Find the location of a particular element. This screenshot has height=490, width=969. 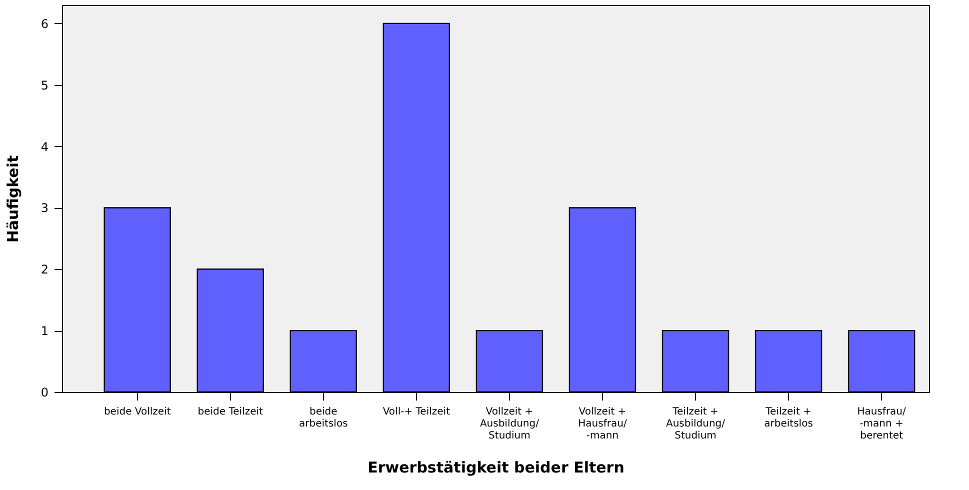

x-tick-label: Voll-+ Teilzeit is located at coordinates (416, 412).